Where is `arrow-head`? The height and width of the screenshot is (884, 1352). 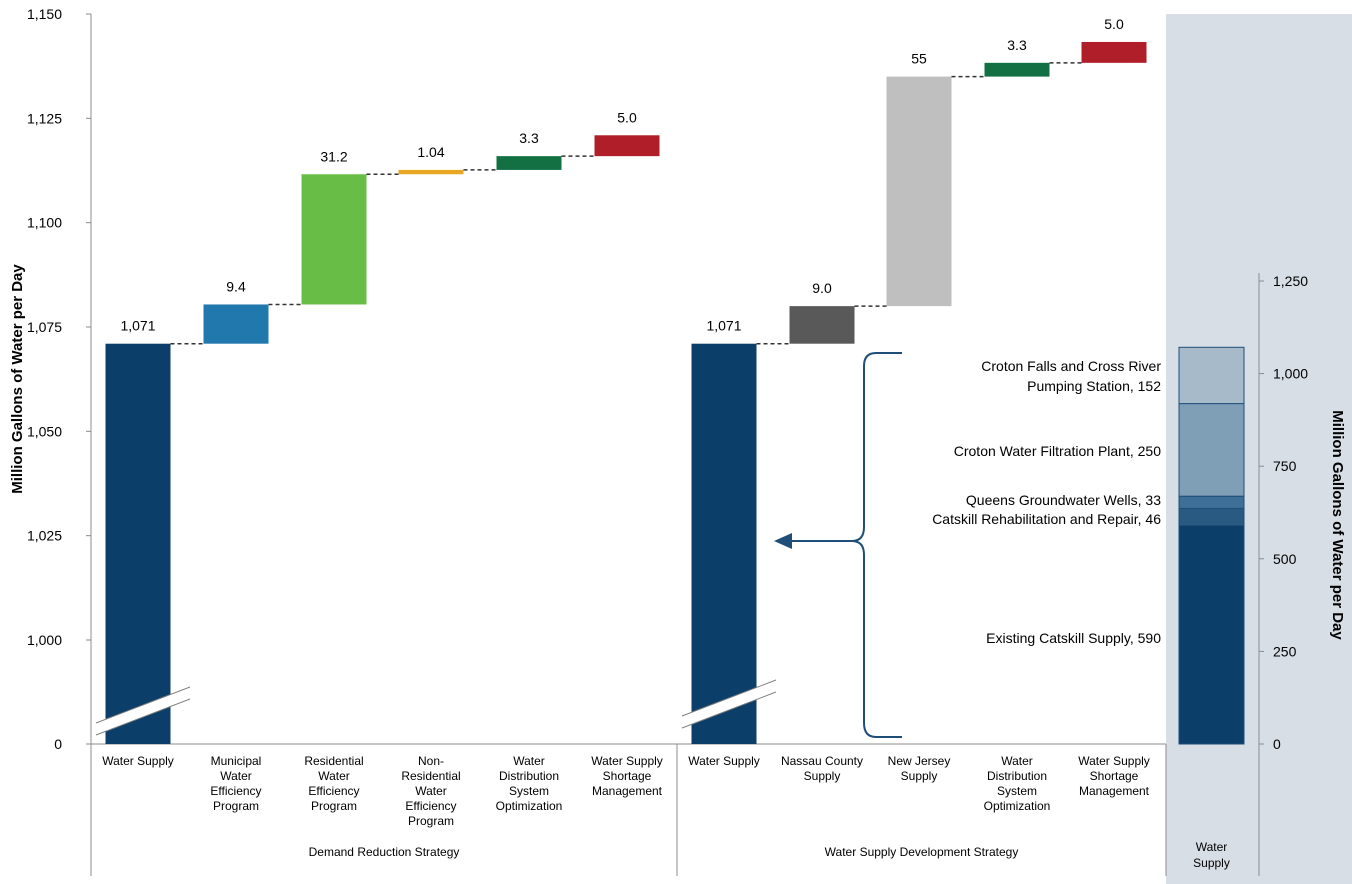
arrow-head is located at coordinates (783, 541).